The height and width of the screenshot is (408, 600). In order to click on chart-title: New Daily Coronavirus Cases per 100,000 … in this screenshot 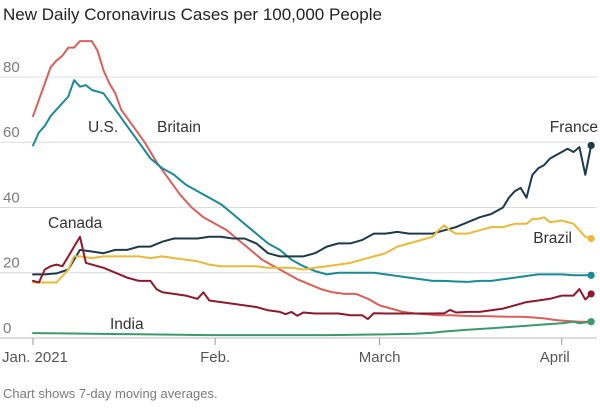, I will do `click(192, 14)`.